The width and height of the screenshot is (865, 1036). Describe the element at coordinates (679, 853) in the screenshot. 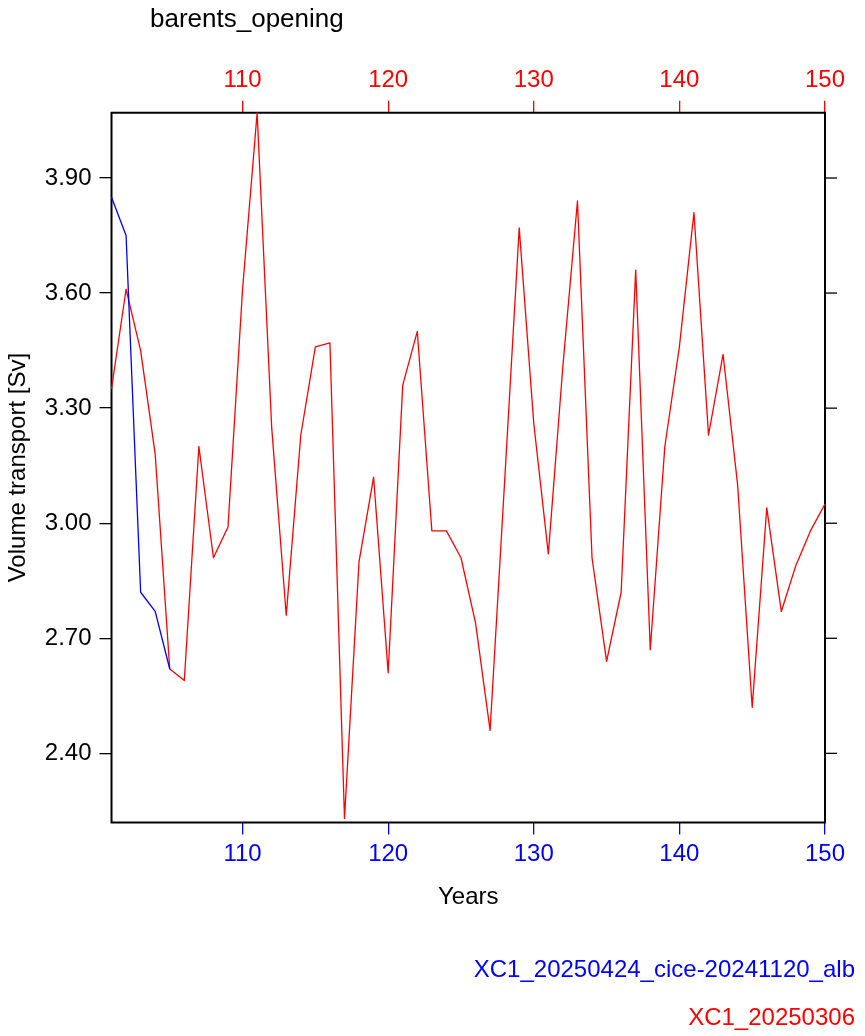

I see `x-tick-label: 140` at that location.